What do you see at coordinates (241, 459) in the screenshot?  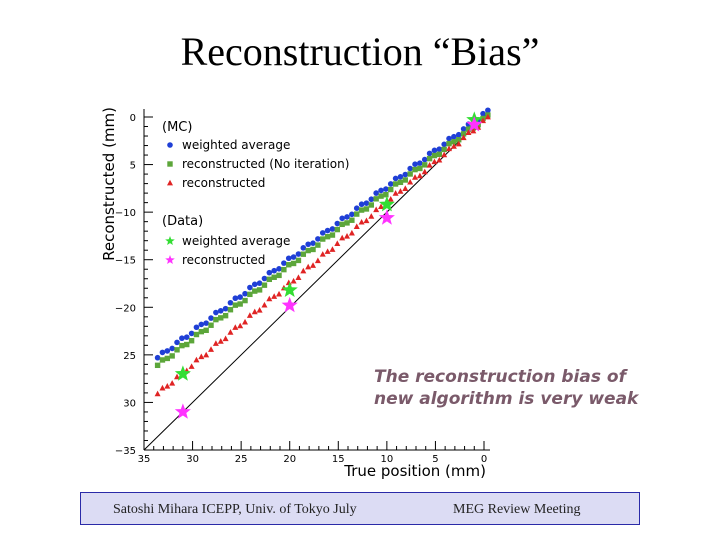 I see `x-tick-label: 25` at bounding box center [241, 459].